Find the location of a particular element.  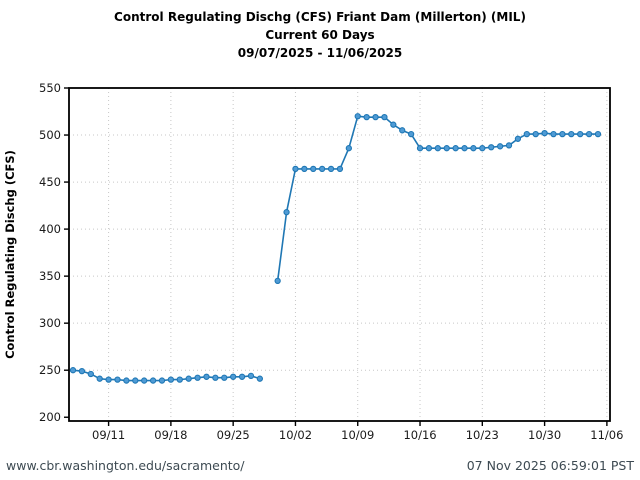

x-tick-label: 10/09 is located at coordinates (357, 435).